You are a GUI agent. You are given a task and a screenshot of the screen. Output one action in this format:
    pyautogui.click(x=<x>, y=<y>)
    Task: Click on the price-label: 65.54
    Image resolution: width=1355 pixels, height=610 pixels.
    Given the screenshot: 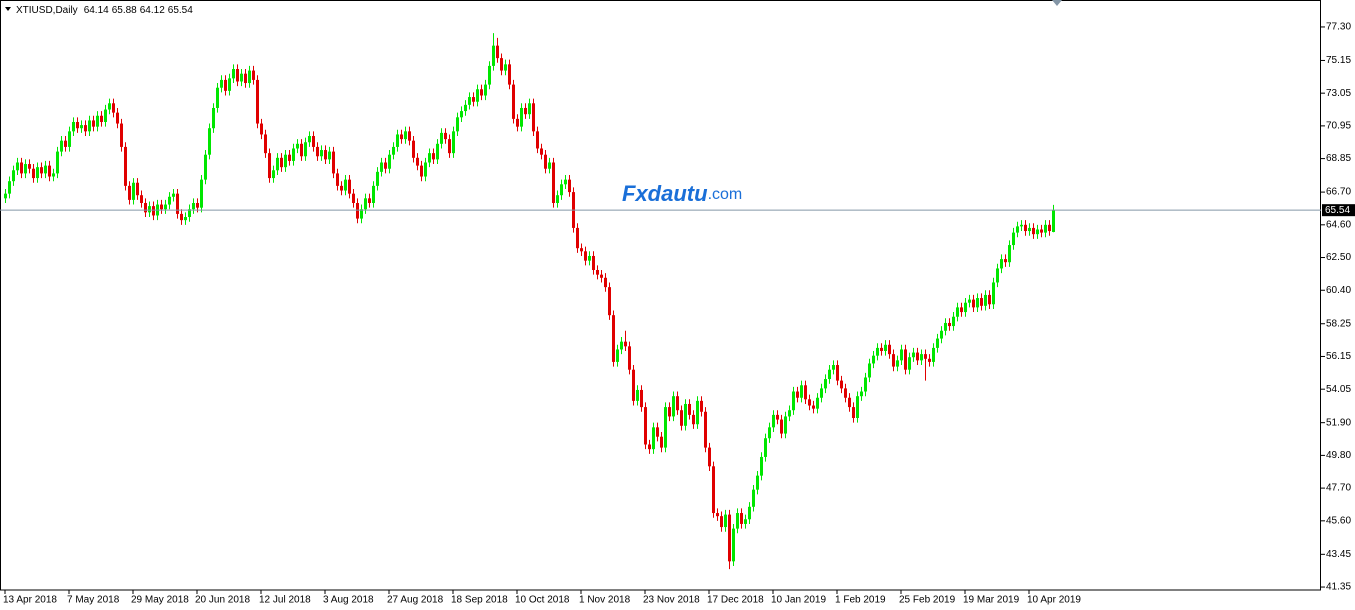 What is the action you would take?
    pyautogui.click(x=1337, y=210)
    